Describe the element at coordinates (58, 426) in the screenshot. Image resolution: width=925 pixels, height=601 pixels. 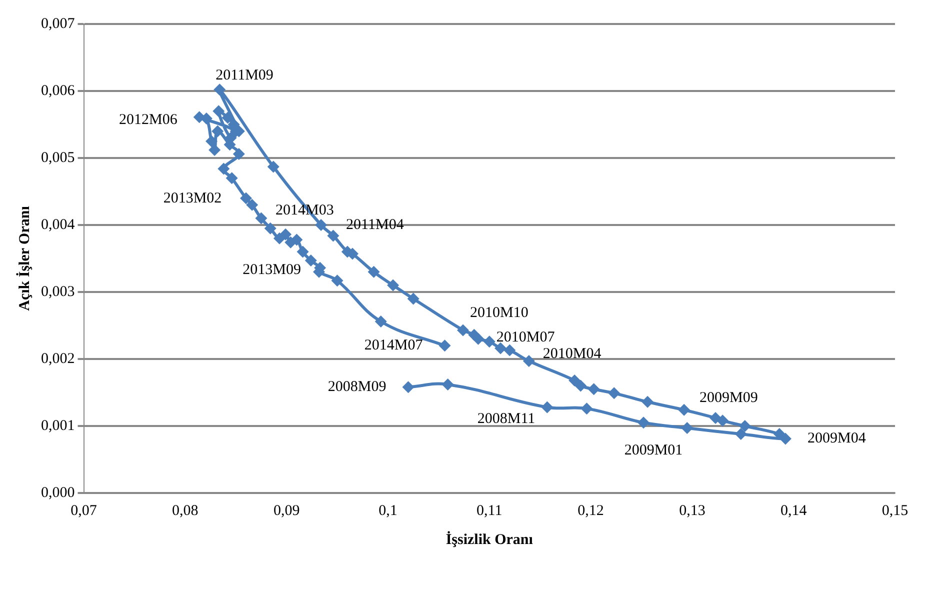
I see `y-tick-label: 0,001` at that location.